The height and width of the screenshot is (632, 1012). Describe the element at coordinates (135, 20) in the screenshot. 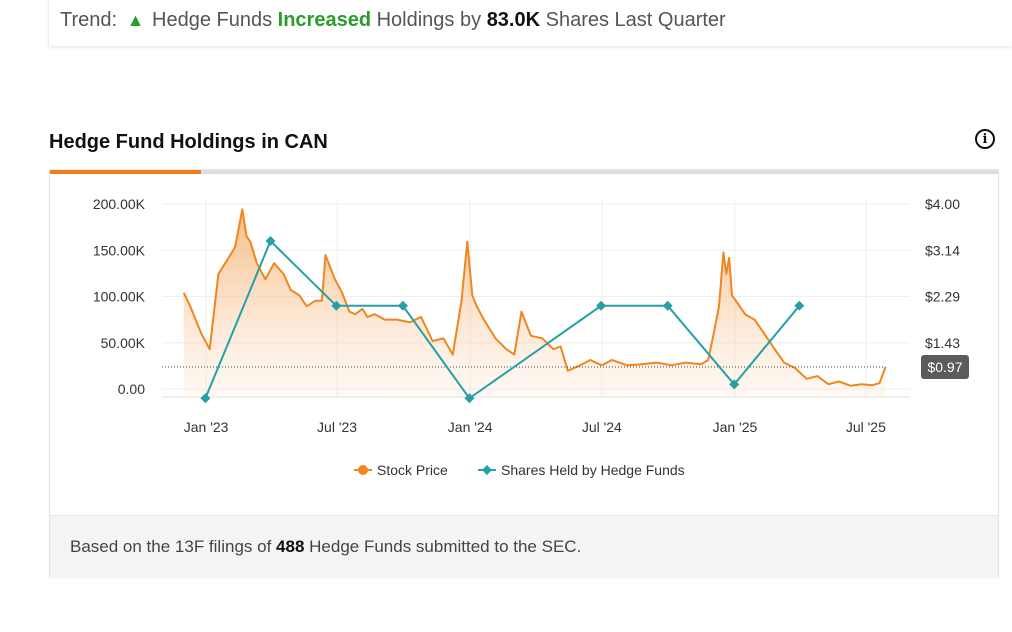

I see `arrow-up-icon: ▲` at that location.